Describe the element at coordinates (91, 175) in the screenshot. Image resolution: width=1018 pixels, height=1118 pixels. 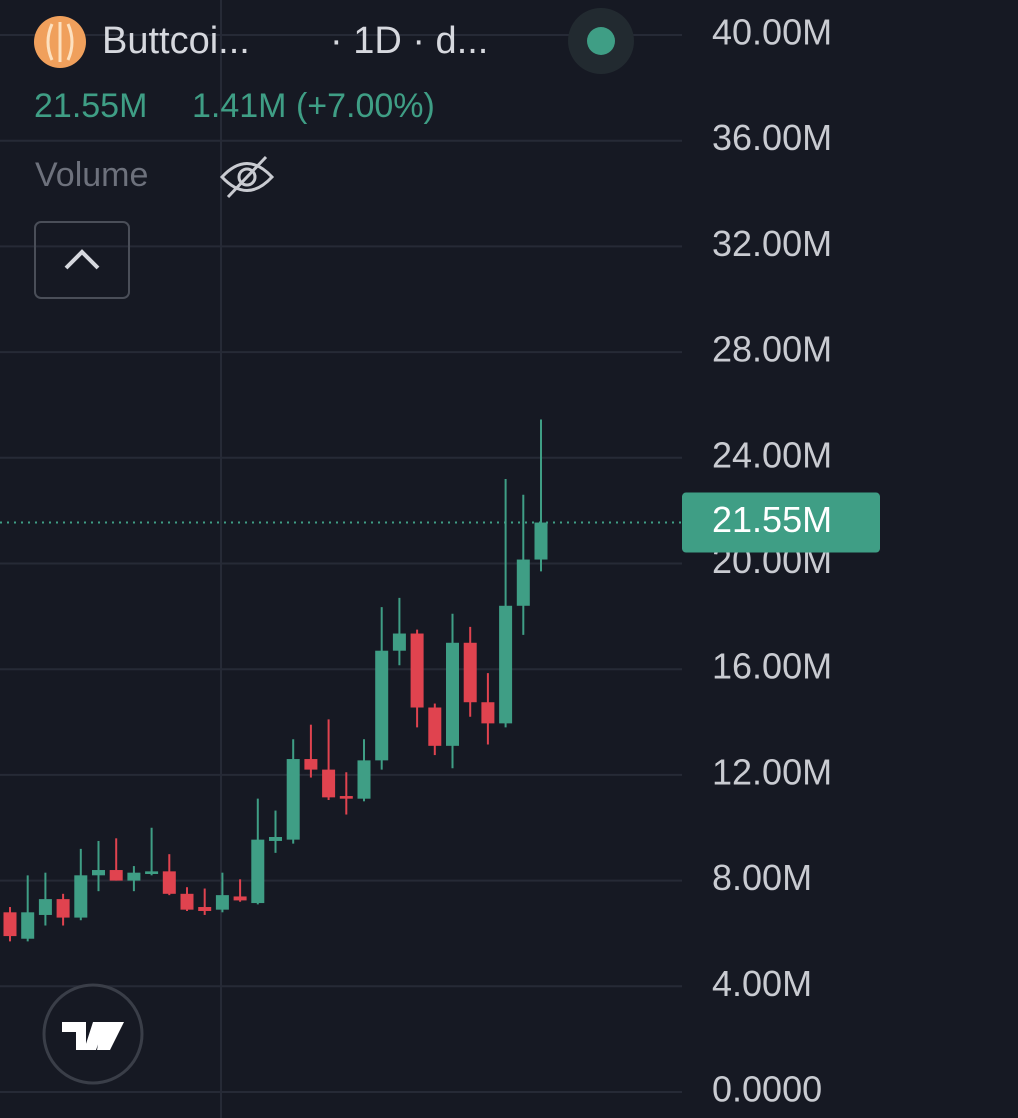
I see `indicator-name: Volume` at that location.